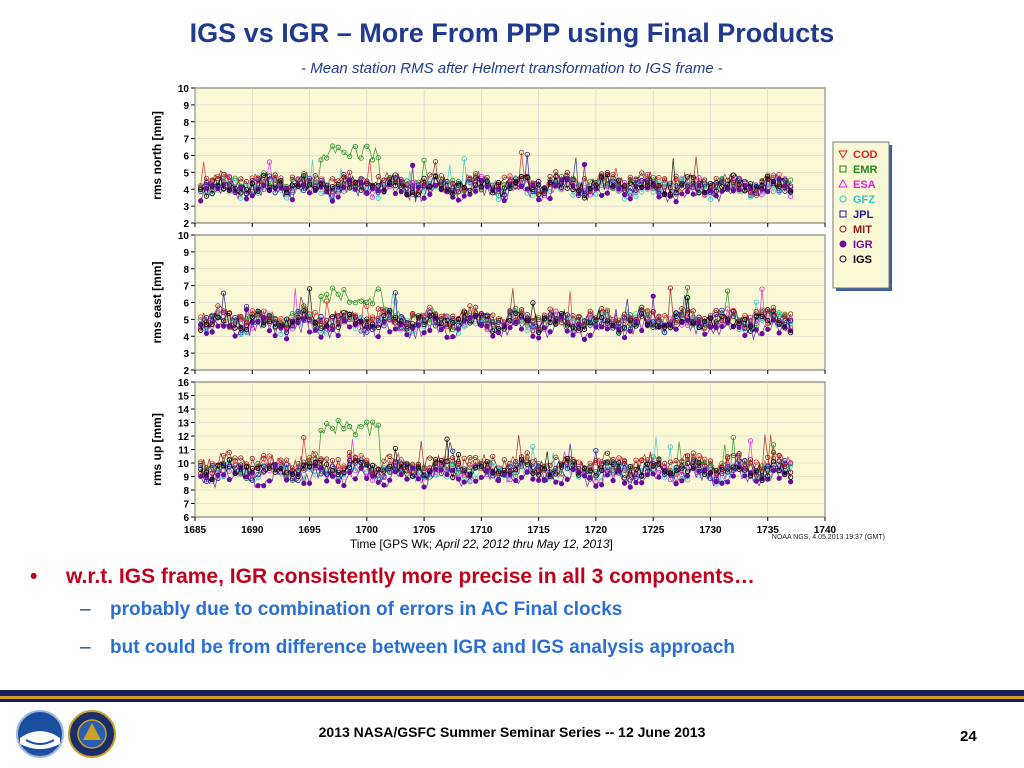 The height and width of the screenshot is (768, 1024). Describe the element at coordinates (825, 530) in the screenshot. I see `x-tick-label: 1740` at that location.